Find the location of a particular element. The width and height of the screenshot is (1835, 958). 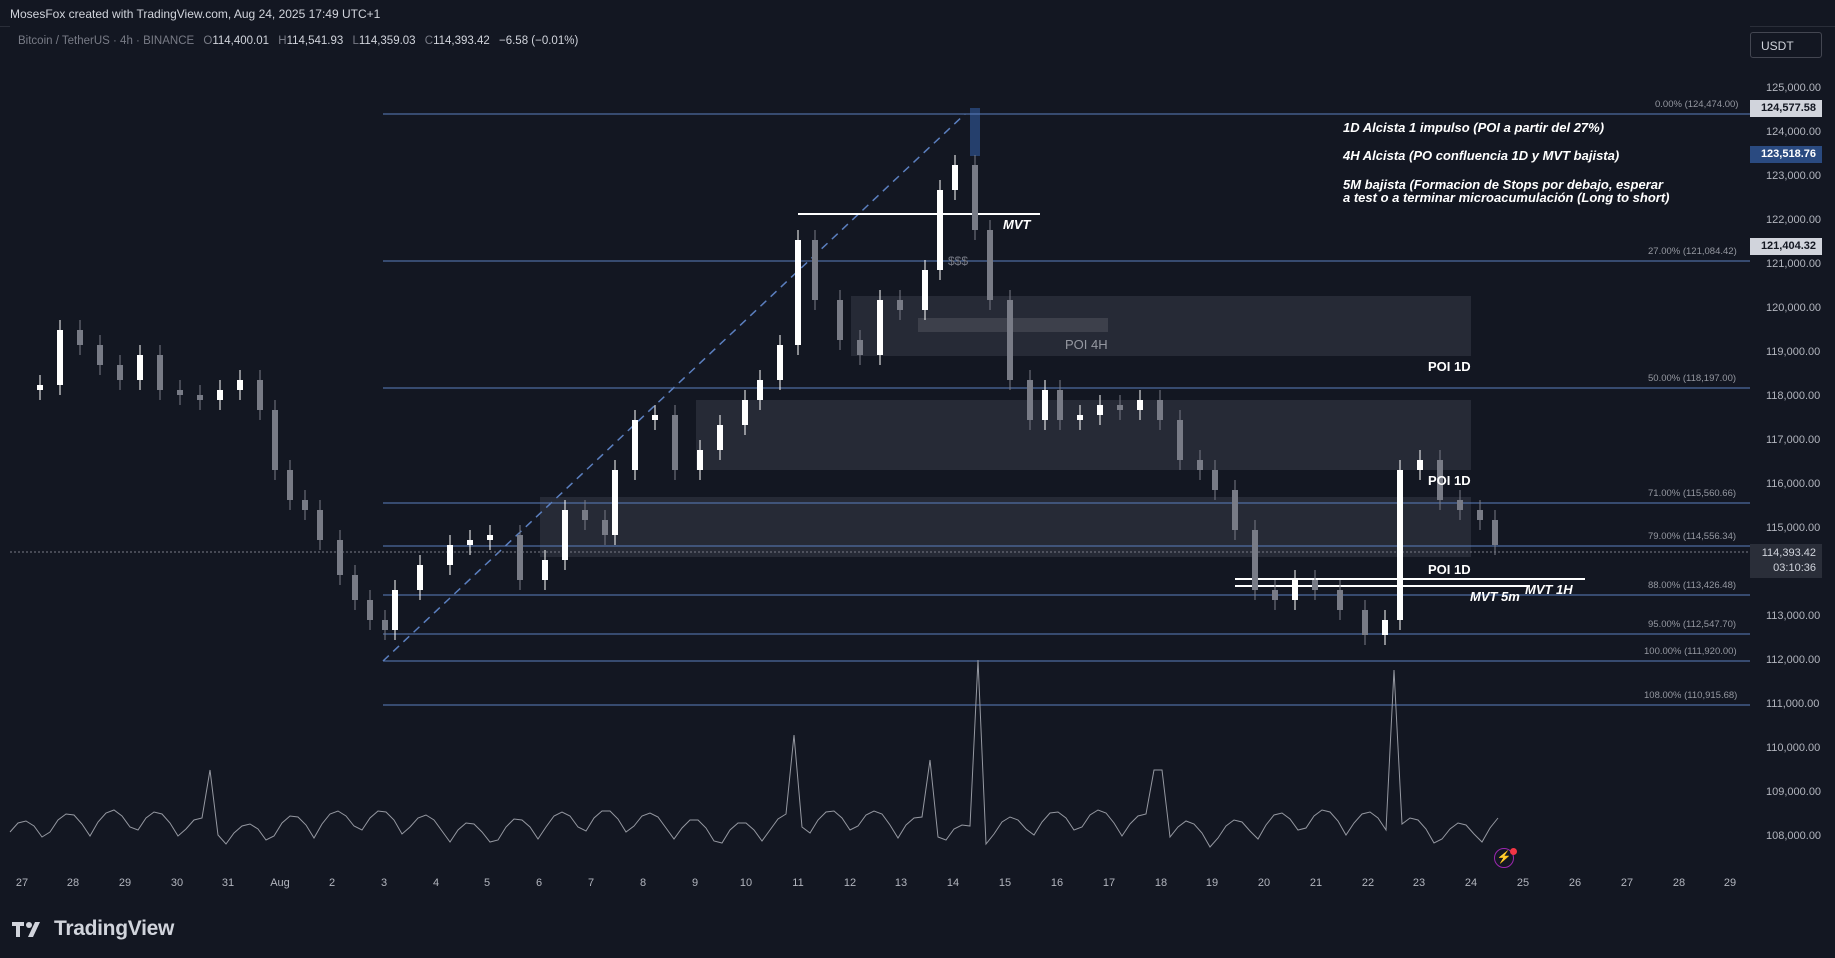

fib-label-95: 95.00% (112,547.70) is located at coordinates (1692, 624).